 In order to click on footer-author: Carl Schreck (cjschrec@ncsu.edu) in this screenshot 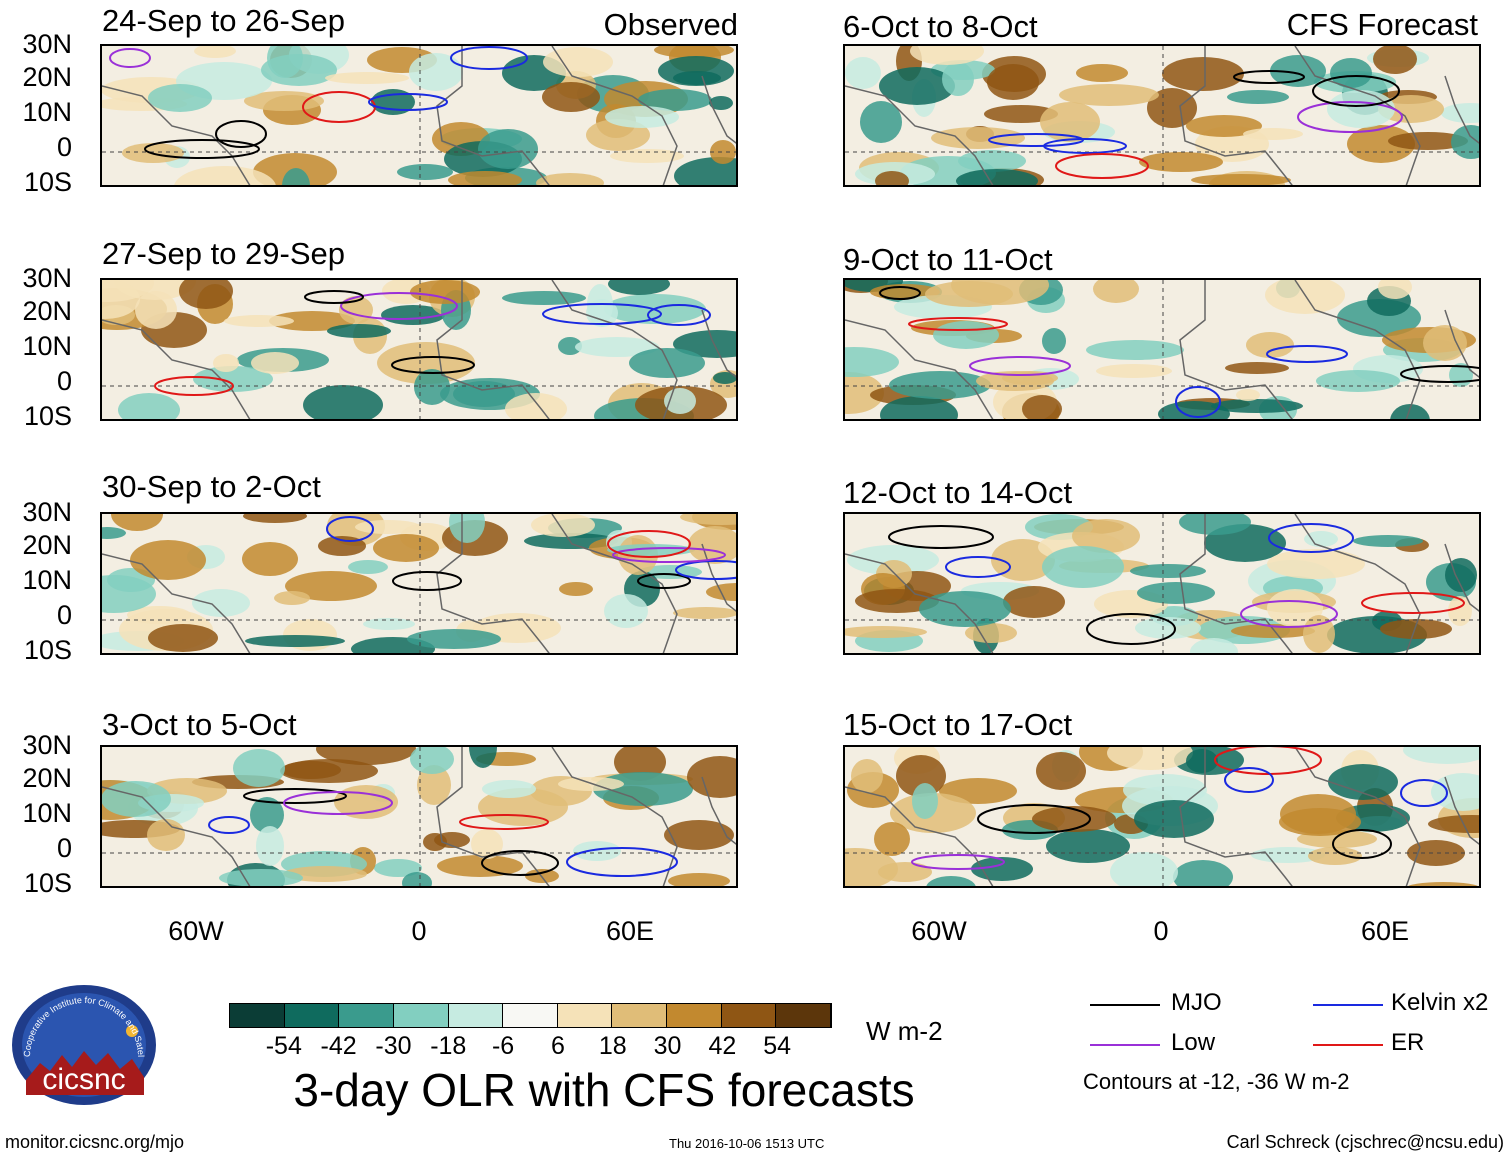, I will do `click(1365, 1142)`.